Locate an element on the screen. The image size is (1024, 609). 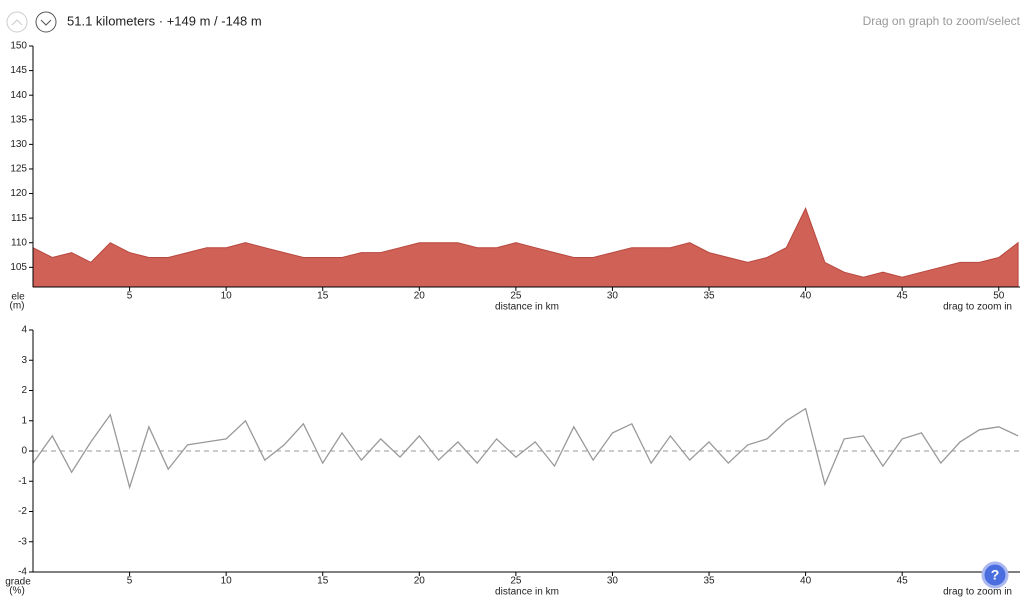
y-tick-label: 0 is located at coordinates (24, 451).